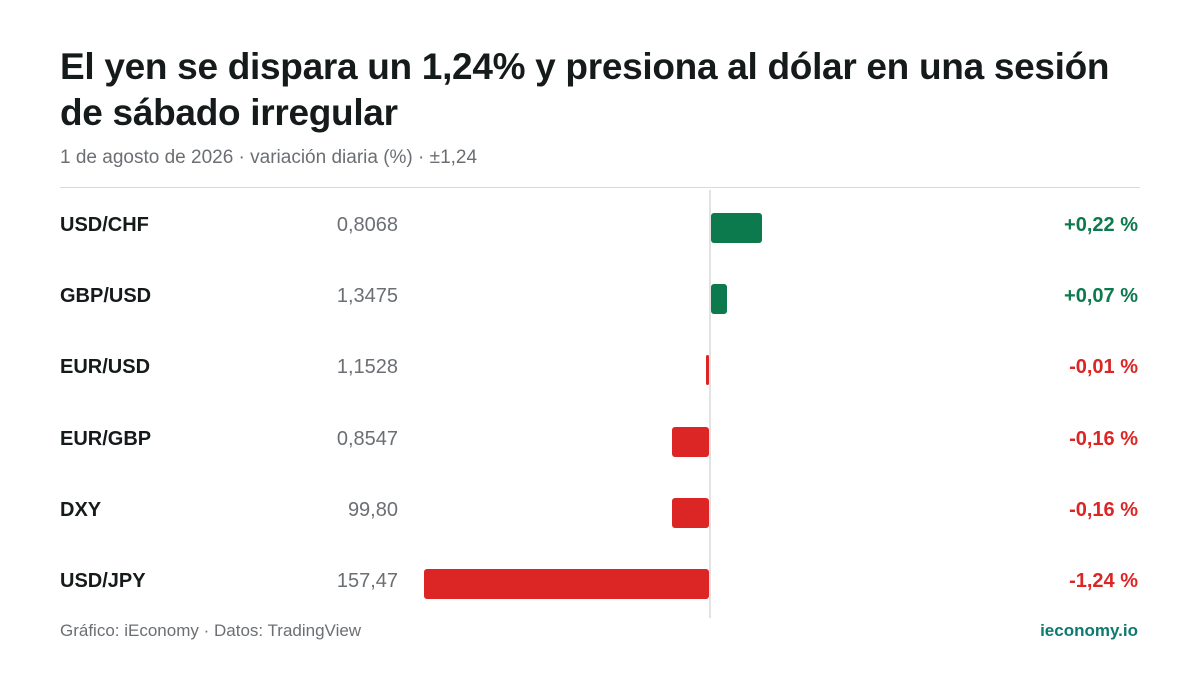  What do you see at coordinates (710, 404) in the screenshot?
I see `zero-axis-line` at bounding box center [710, 404].